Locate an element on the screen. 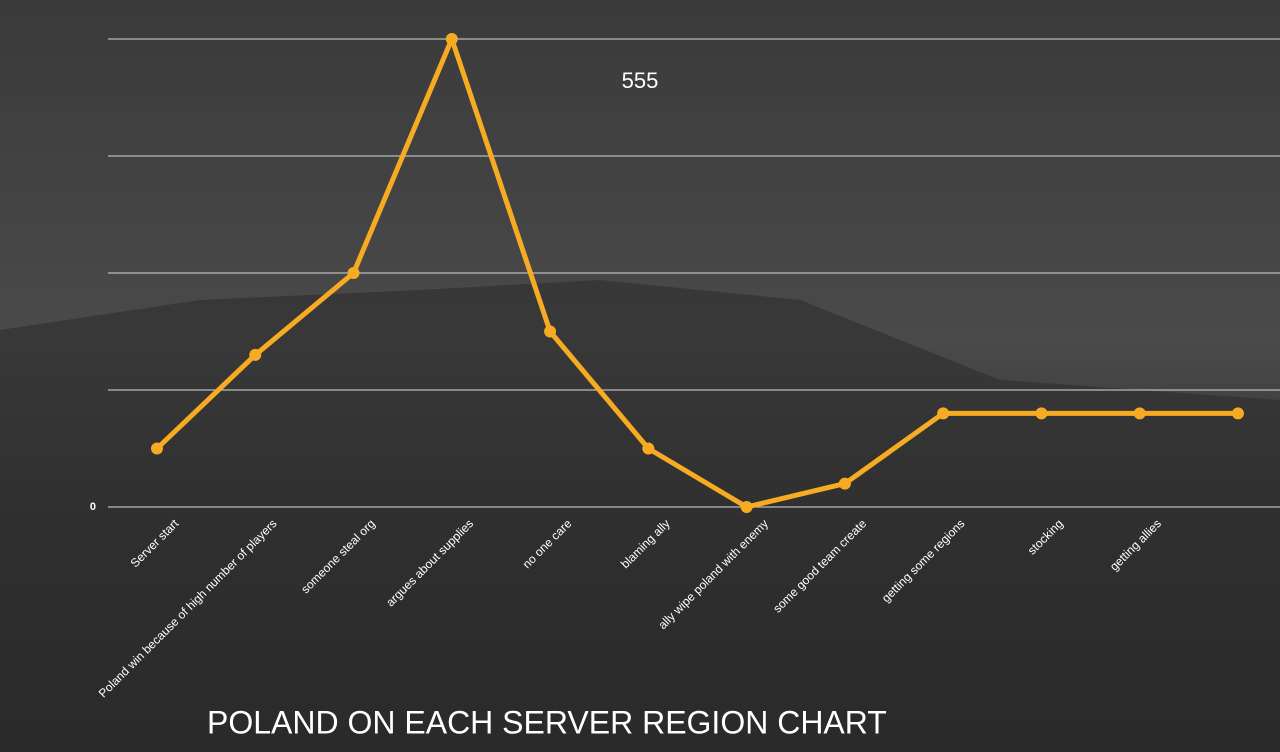 The image size is (1280, 752). chart-title: POLAND ON EACH SERVER REGION CHART is located at coordinates (547, 722).